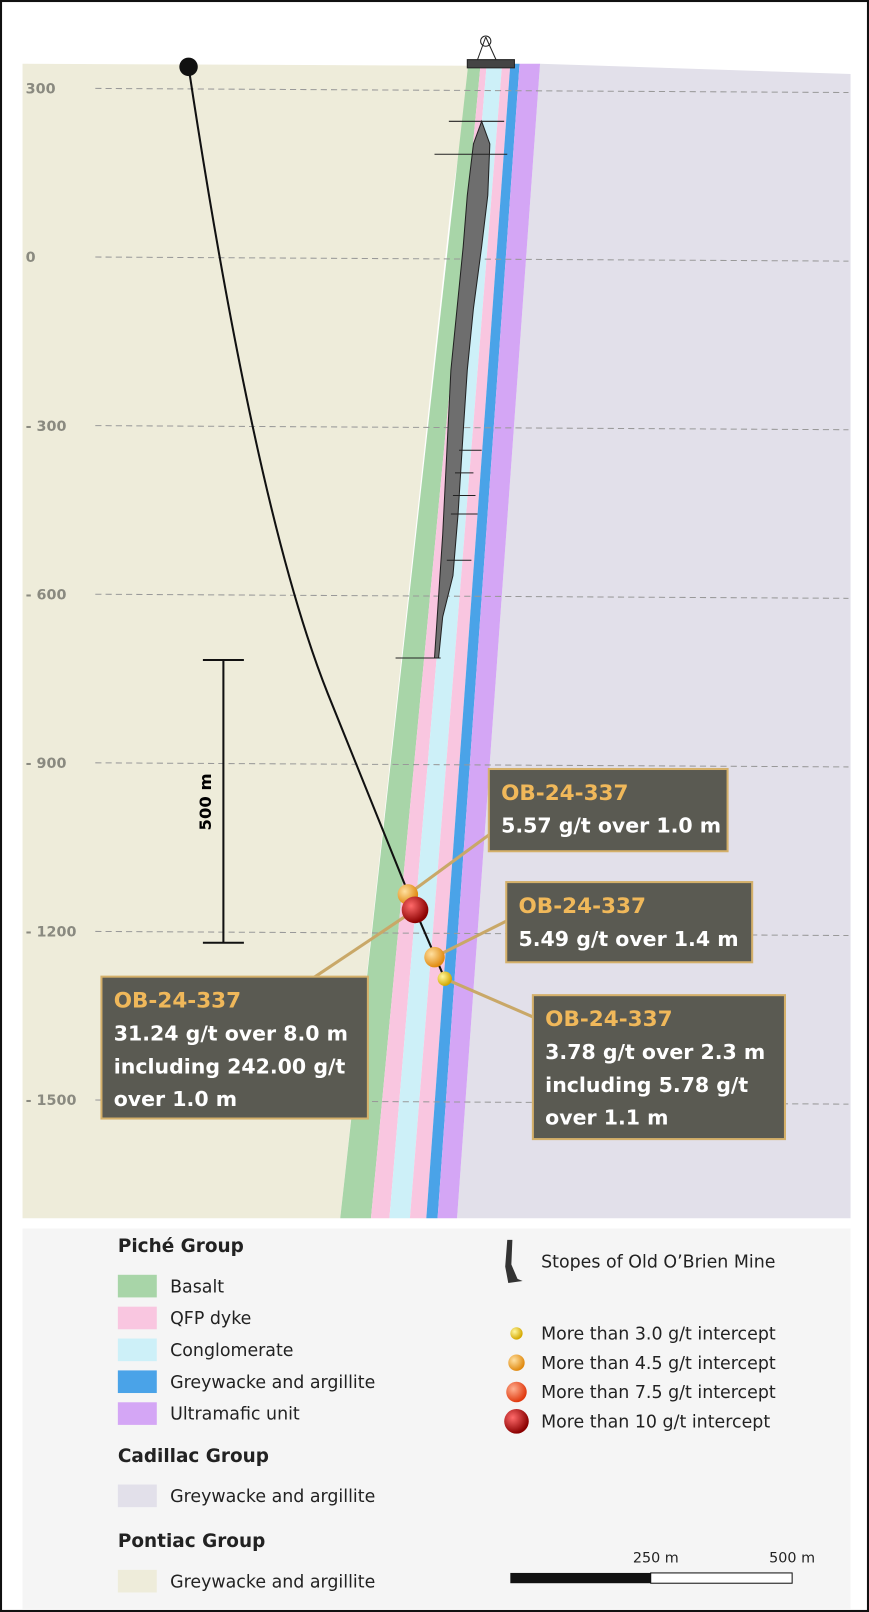 This screenshot has width=869, height=1612. I want to click on headframe, so click(490, 52).